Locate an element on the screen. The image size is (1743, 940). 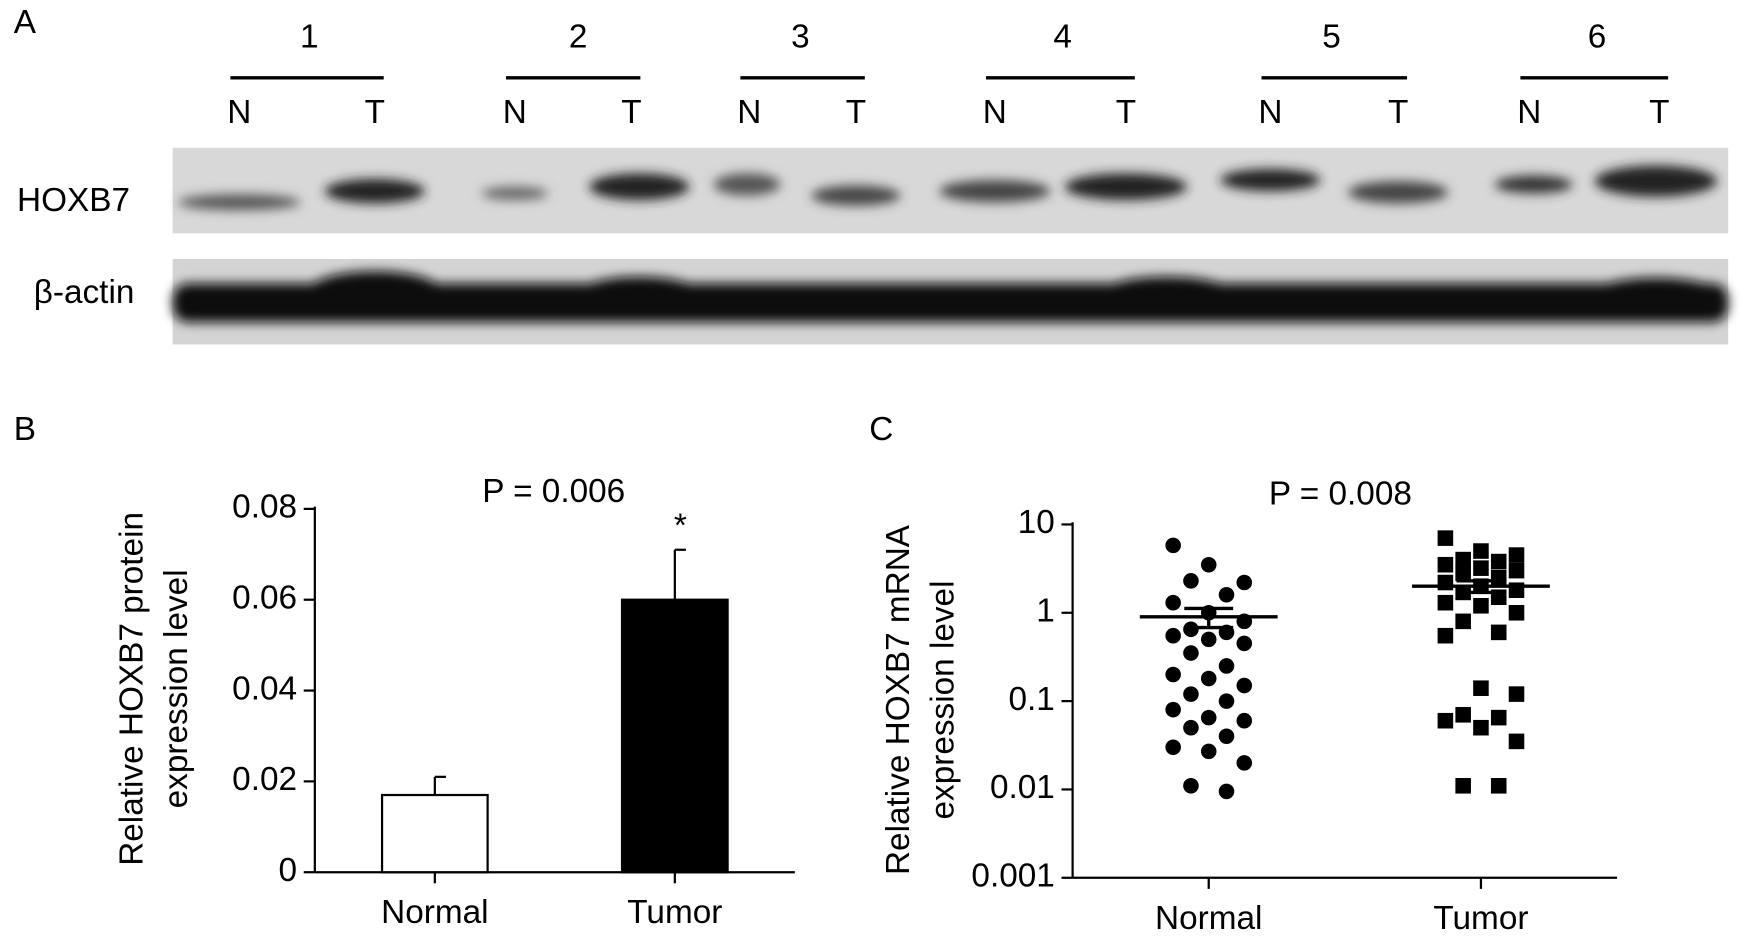
panel-label: C is located at coordinates (881, 429).